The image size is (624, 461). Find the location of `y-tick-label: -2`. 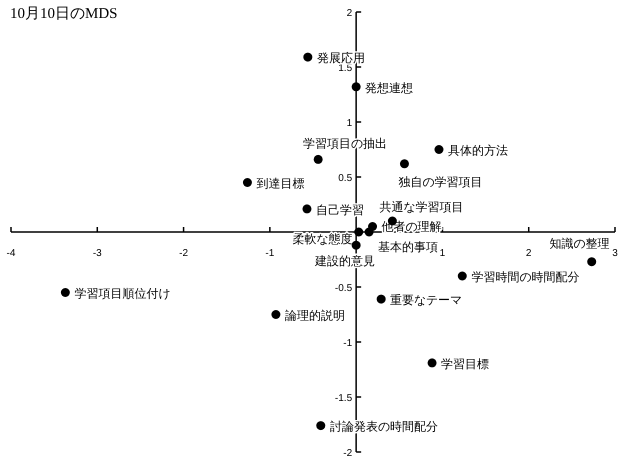

y-tick-label: -2 is located at coordinates (348, 453).